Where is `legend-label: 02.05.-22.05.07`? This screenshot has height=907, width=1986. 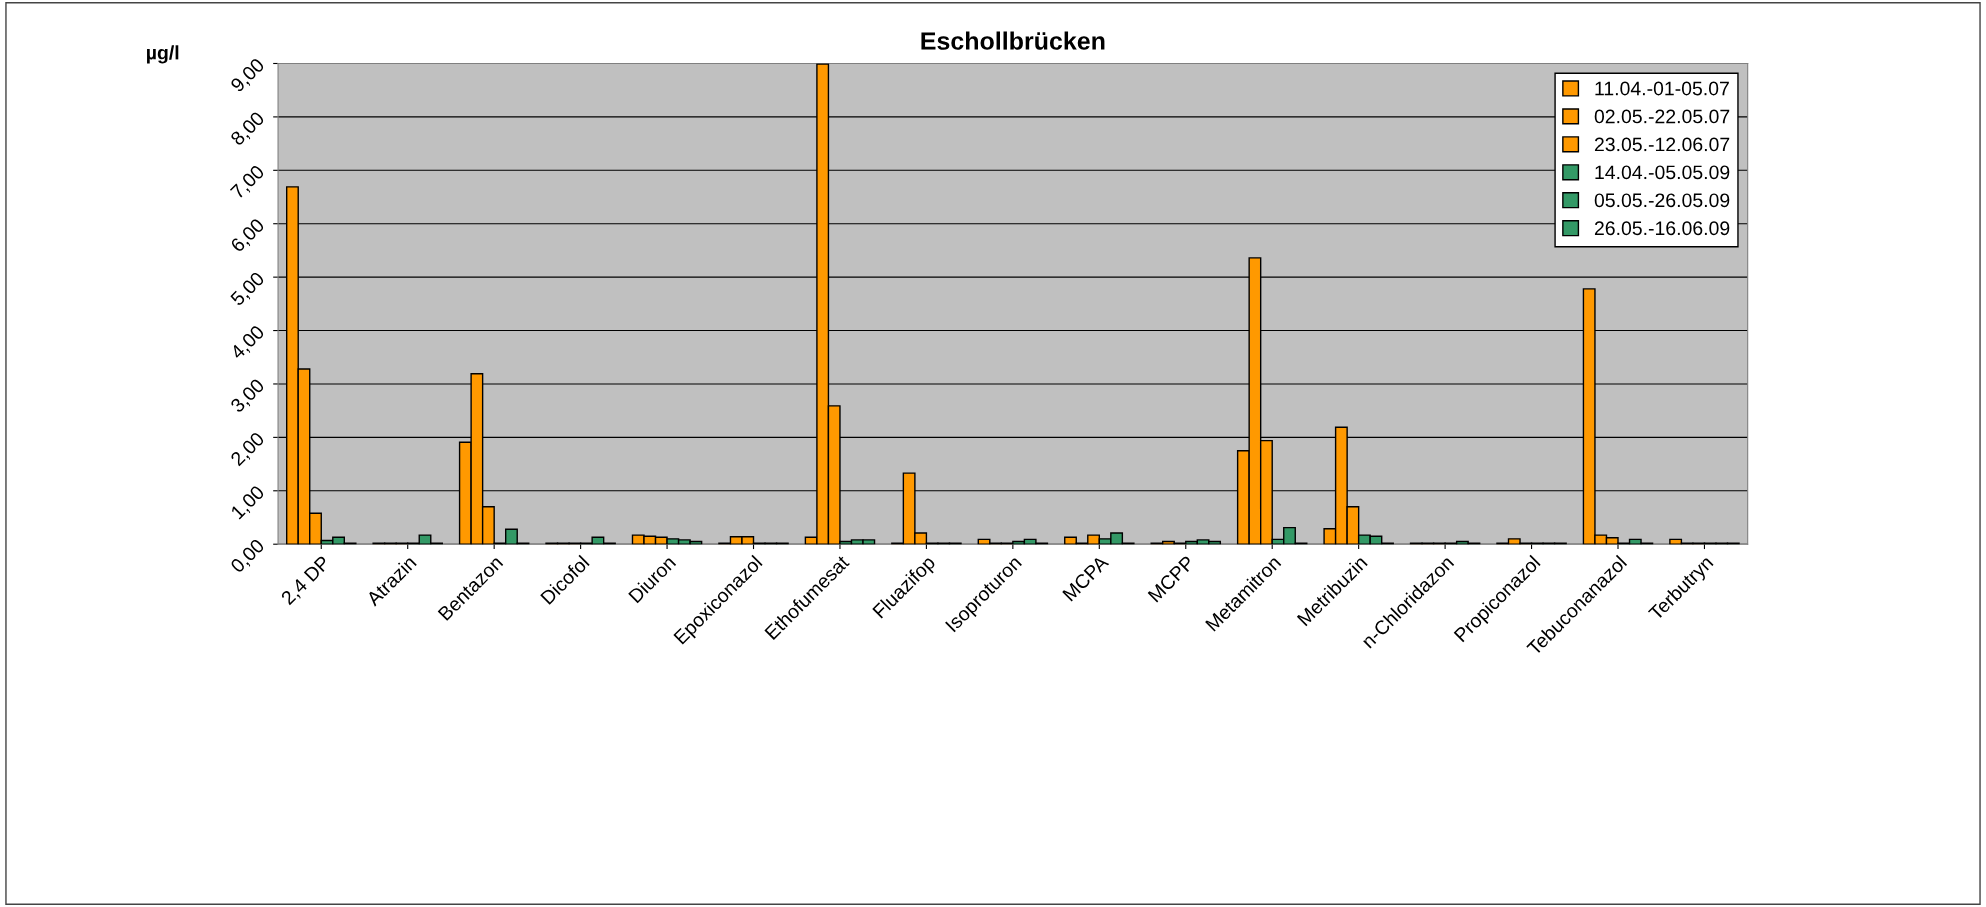 legend-label: 02.05.-22.05.07 is located at coordinates (1662, 116).